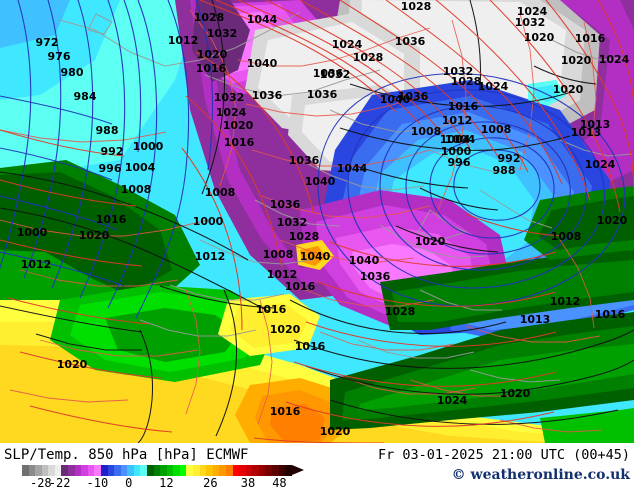 This screenshot has width=634, height=490. What do you see at coordinates (126, 455) in the screenshot?
I see `map-title: SLP/Temp. 850 hPa [hPa] ECMWF` at bounding box center [126, 455].